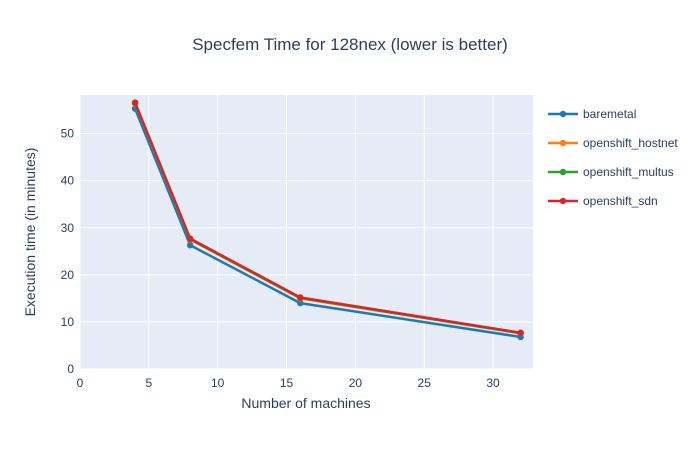 This screenshot has width=700, height=450. I want to click on legend-label-openshift_multus: openshift_multus, so click(628, 172).